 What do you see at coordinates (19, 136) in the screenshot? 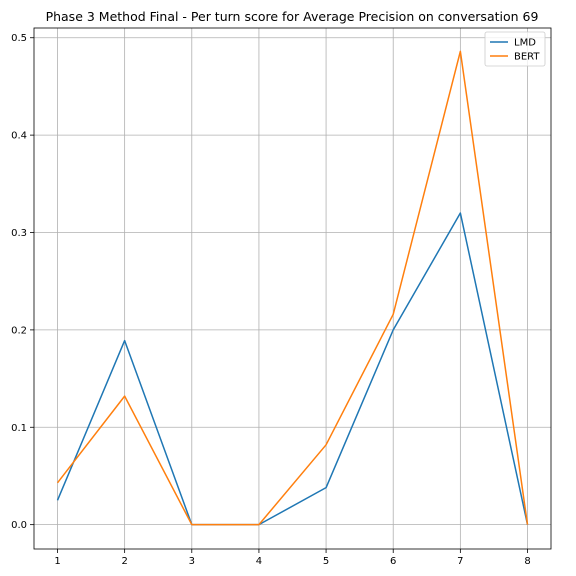
I see `y-tick-label: 0.4` at bounding box center [19, 136].